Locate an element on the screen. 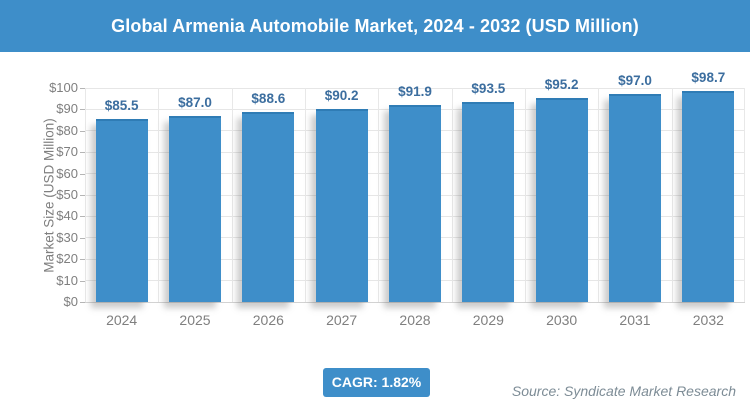 The width and height of the screenshot is (750, 417). y-axis-tick-label: $0 is located at coordinates (70, 301).